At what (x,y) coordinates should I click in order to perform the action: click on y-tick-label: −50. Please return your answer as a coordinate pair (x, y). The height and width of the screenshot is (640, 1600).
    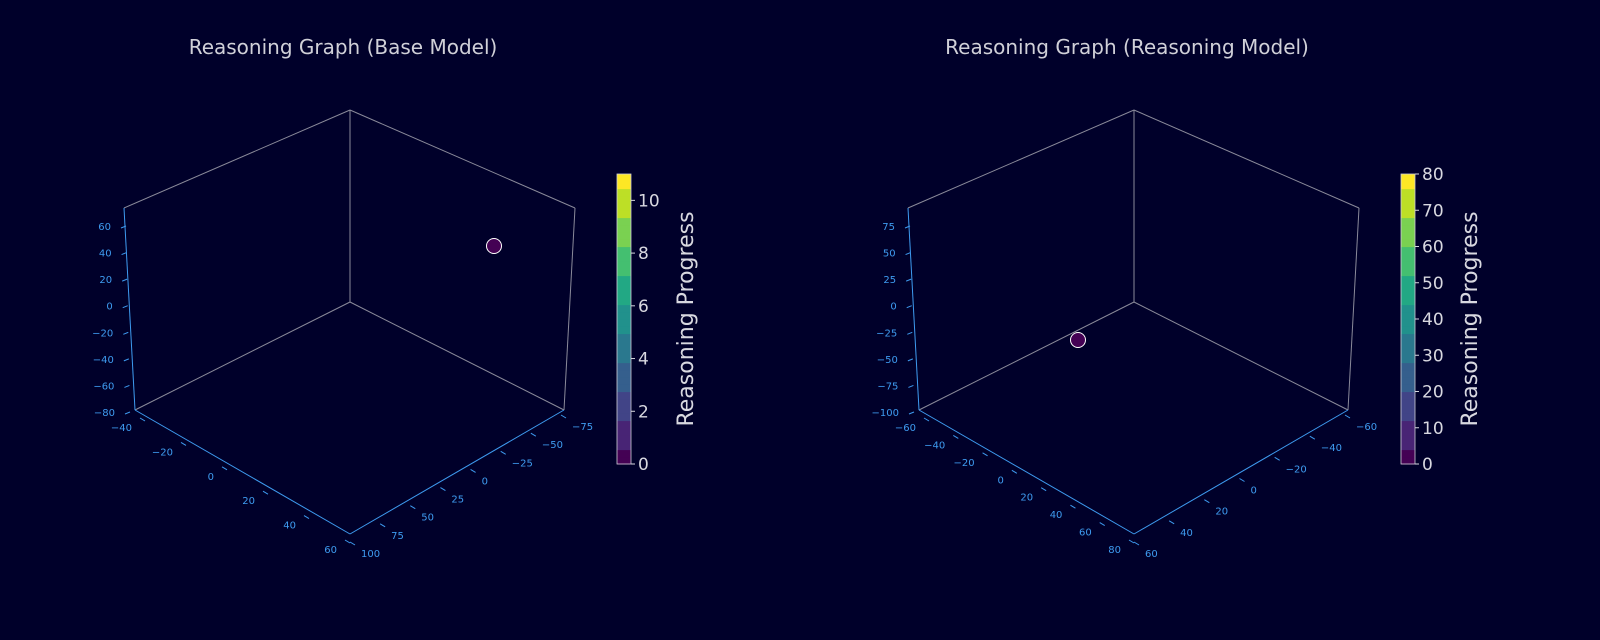
    Looking at the image, I should click on (552, 445).